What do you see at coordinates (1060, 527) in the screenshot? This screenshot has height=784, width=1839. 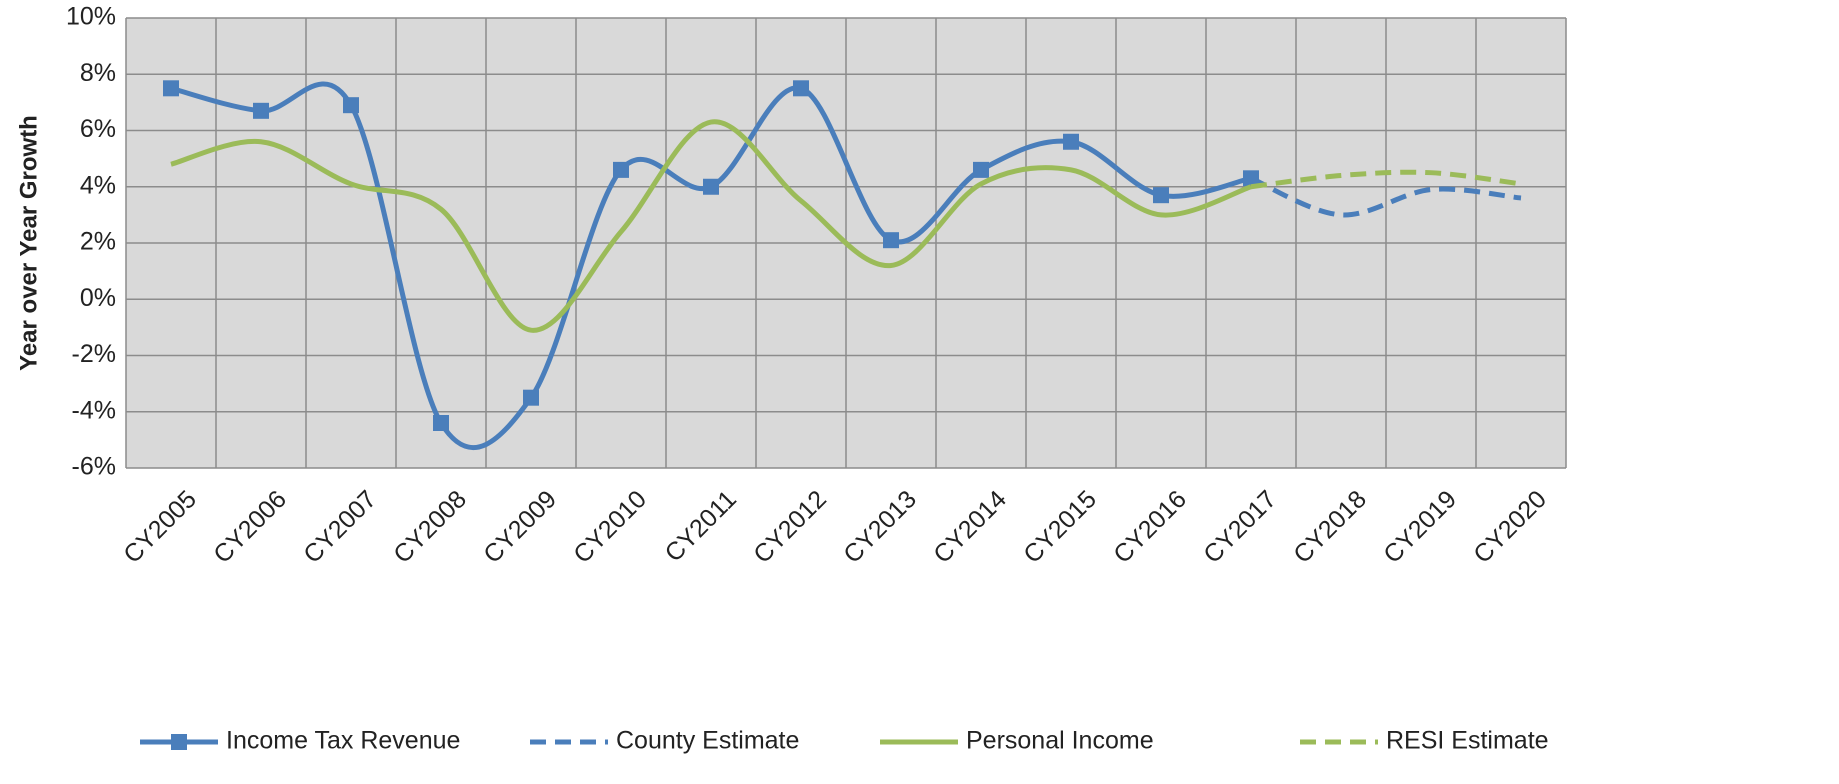 I see `x-tick-label: CY2015` at bounding box center [1060, 527].